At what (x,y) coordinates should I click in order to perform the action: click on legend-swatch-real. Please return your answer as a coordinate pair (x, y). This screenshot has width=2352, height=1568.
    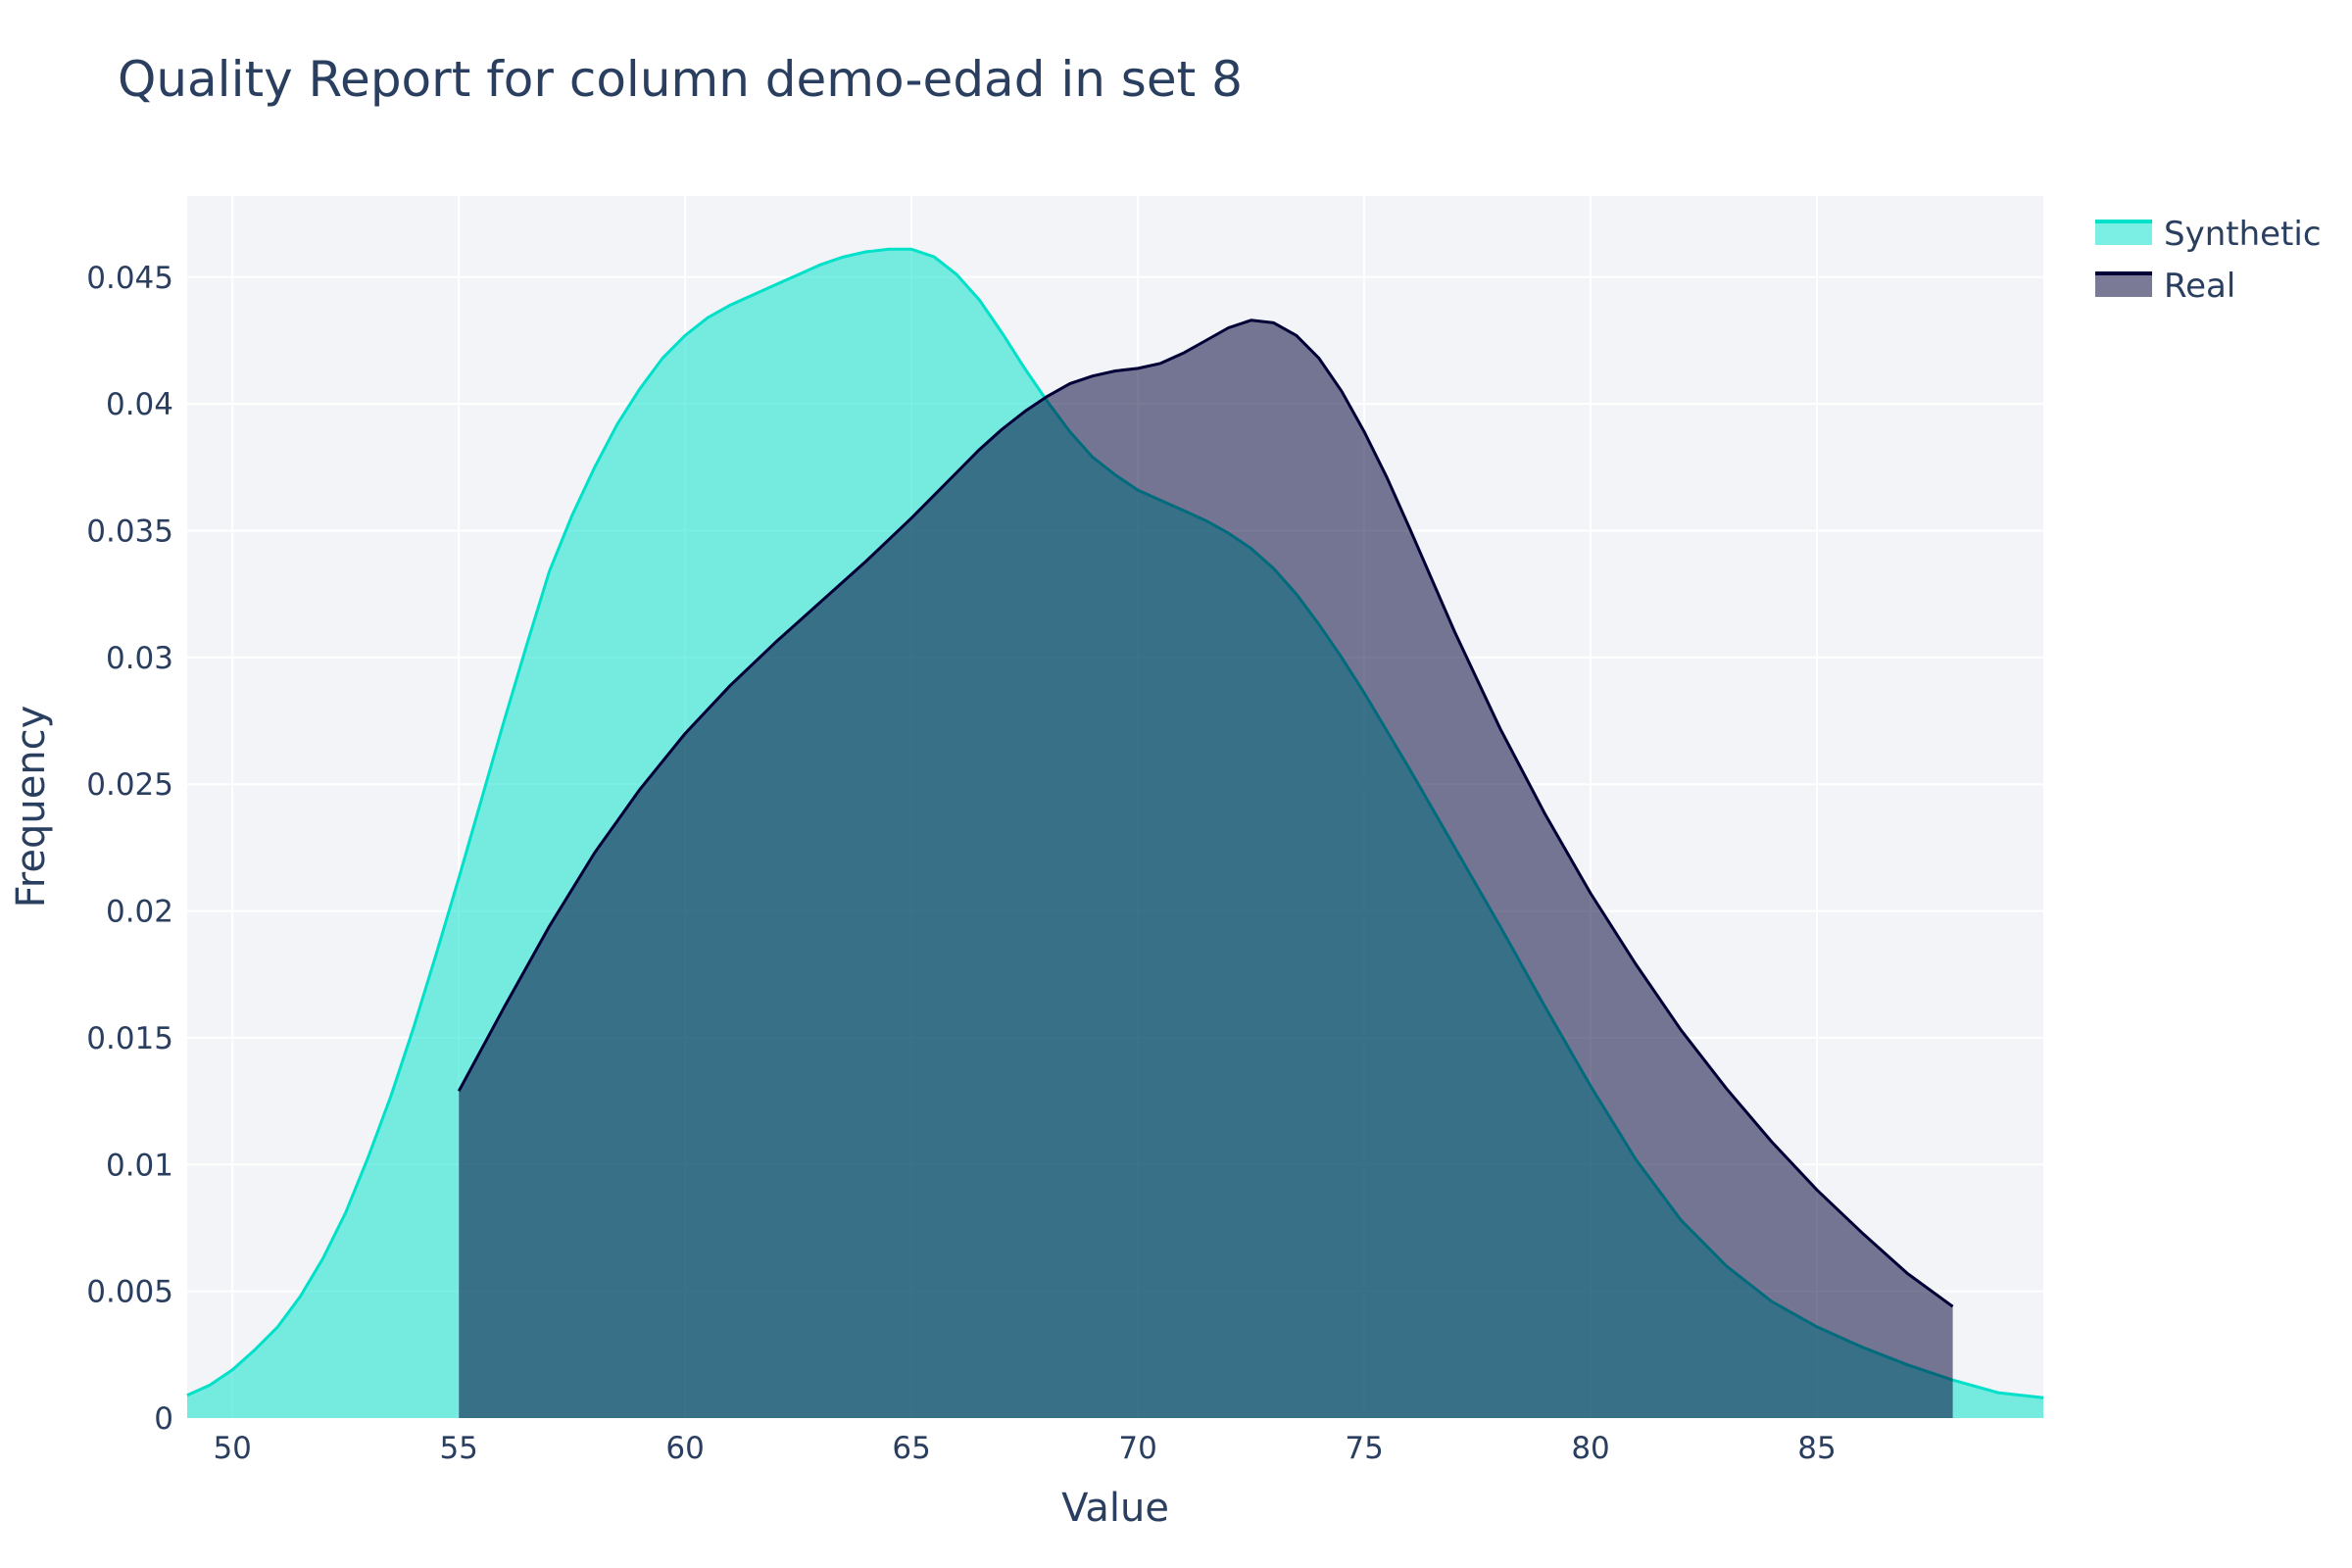
    Looking at the image, I should click on (2123, 285).